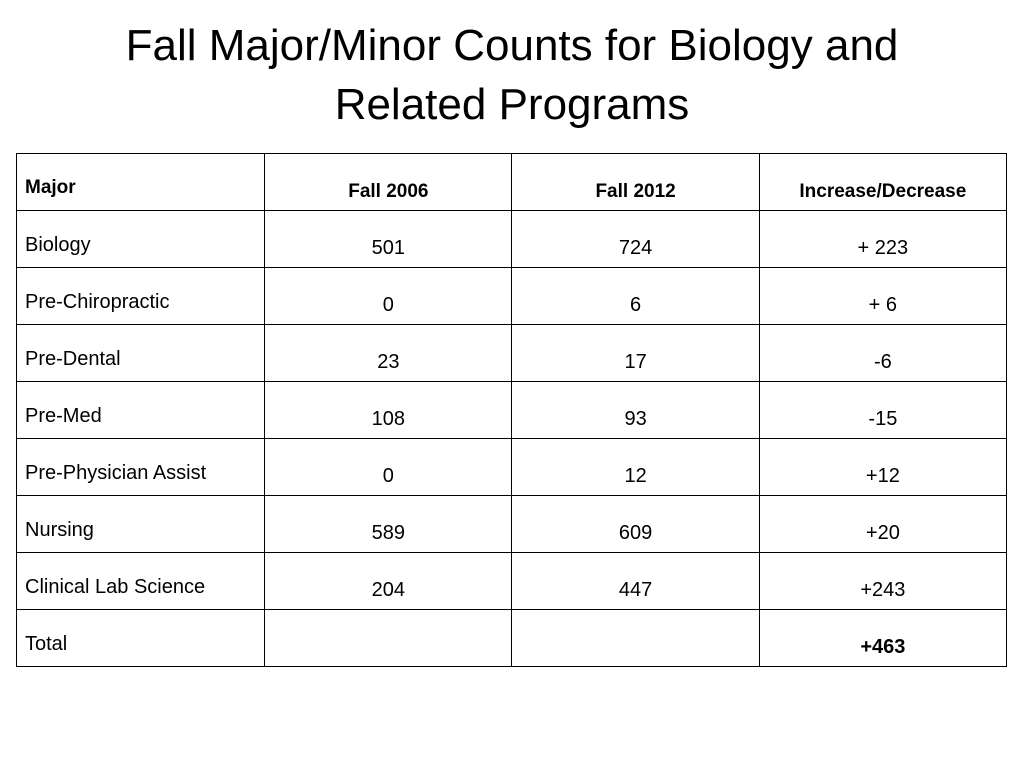 The height and width of the screenshot is (768, 1024). I want to click on major-name: Pre-Chiropractic, so click(97, 302).